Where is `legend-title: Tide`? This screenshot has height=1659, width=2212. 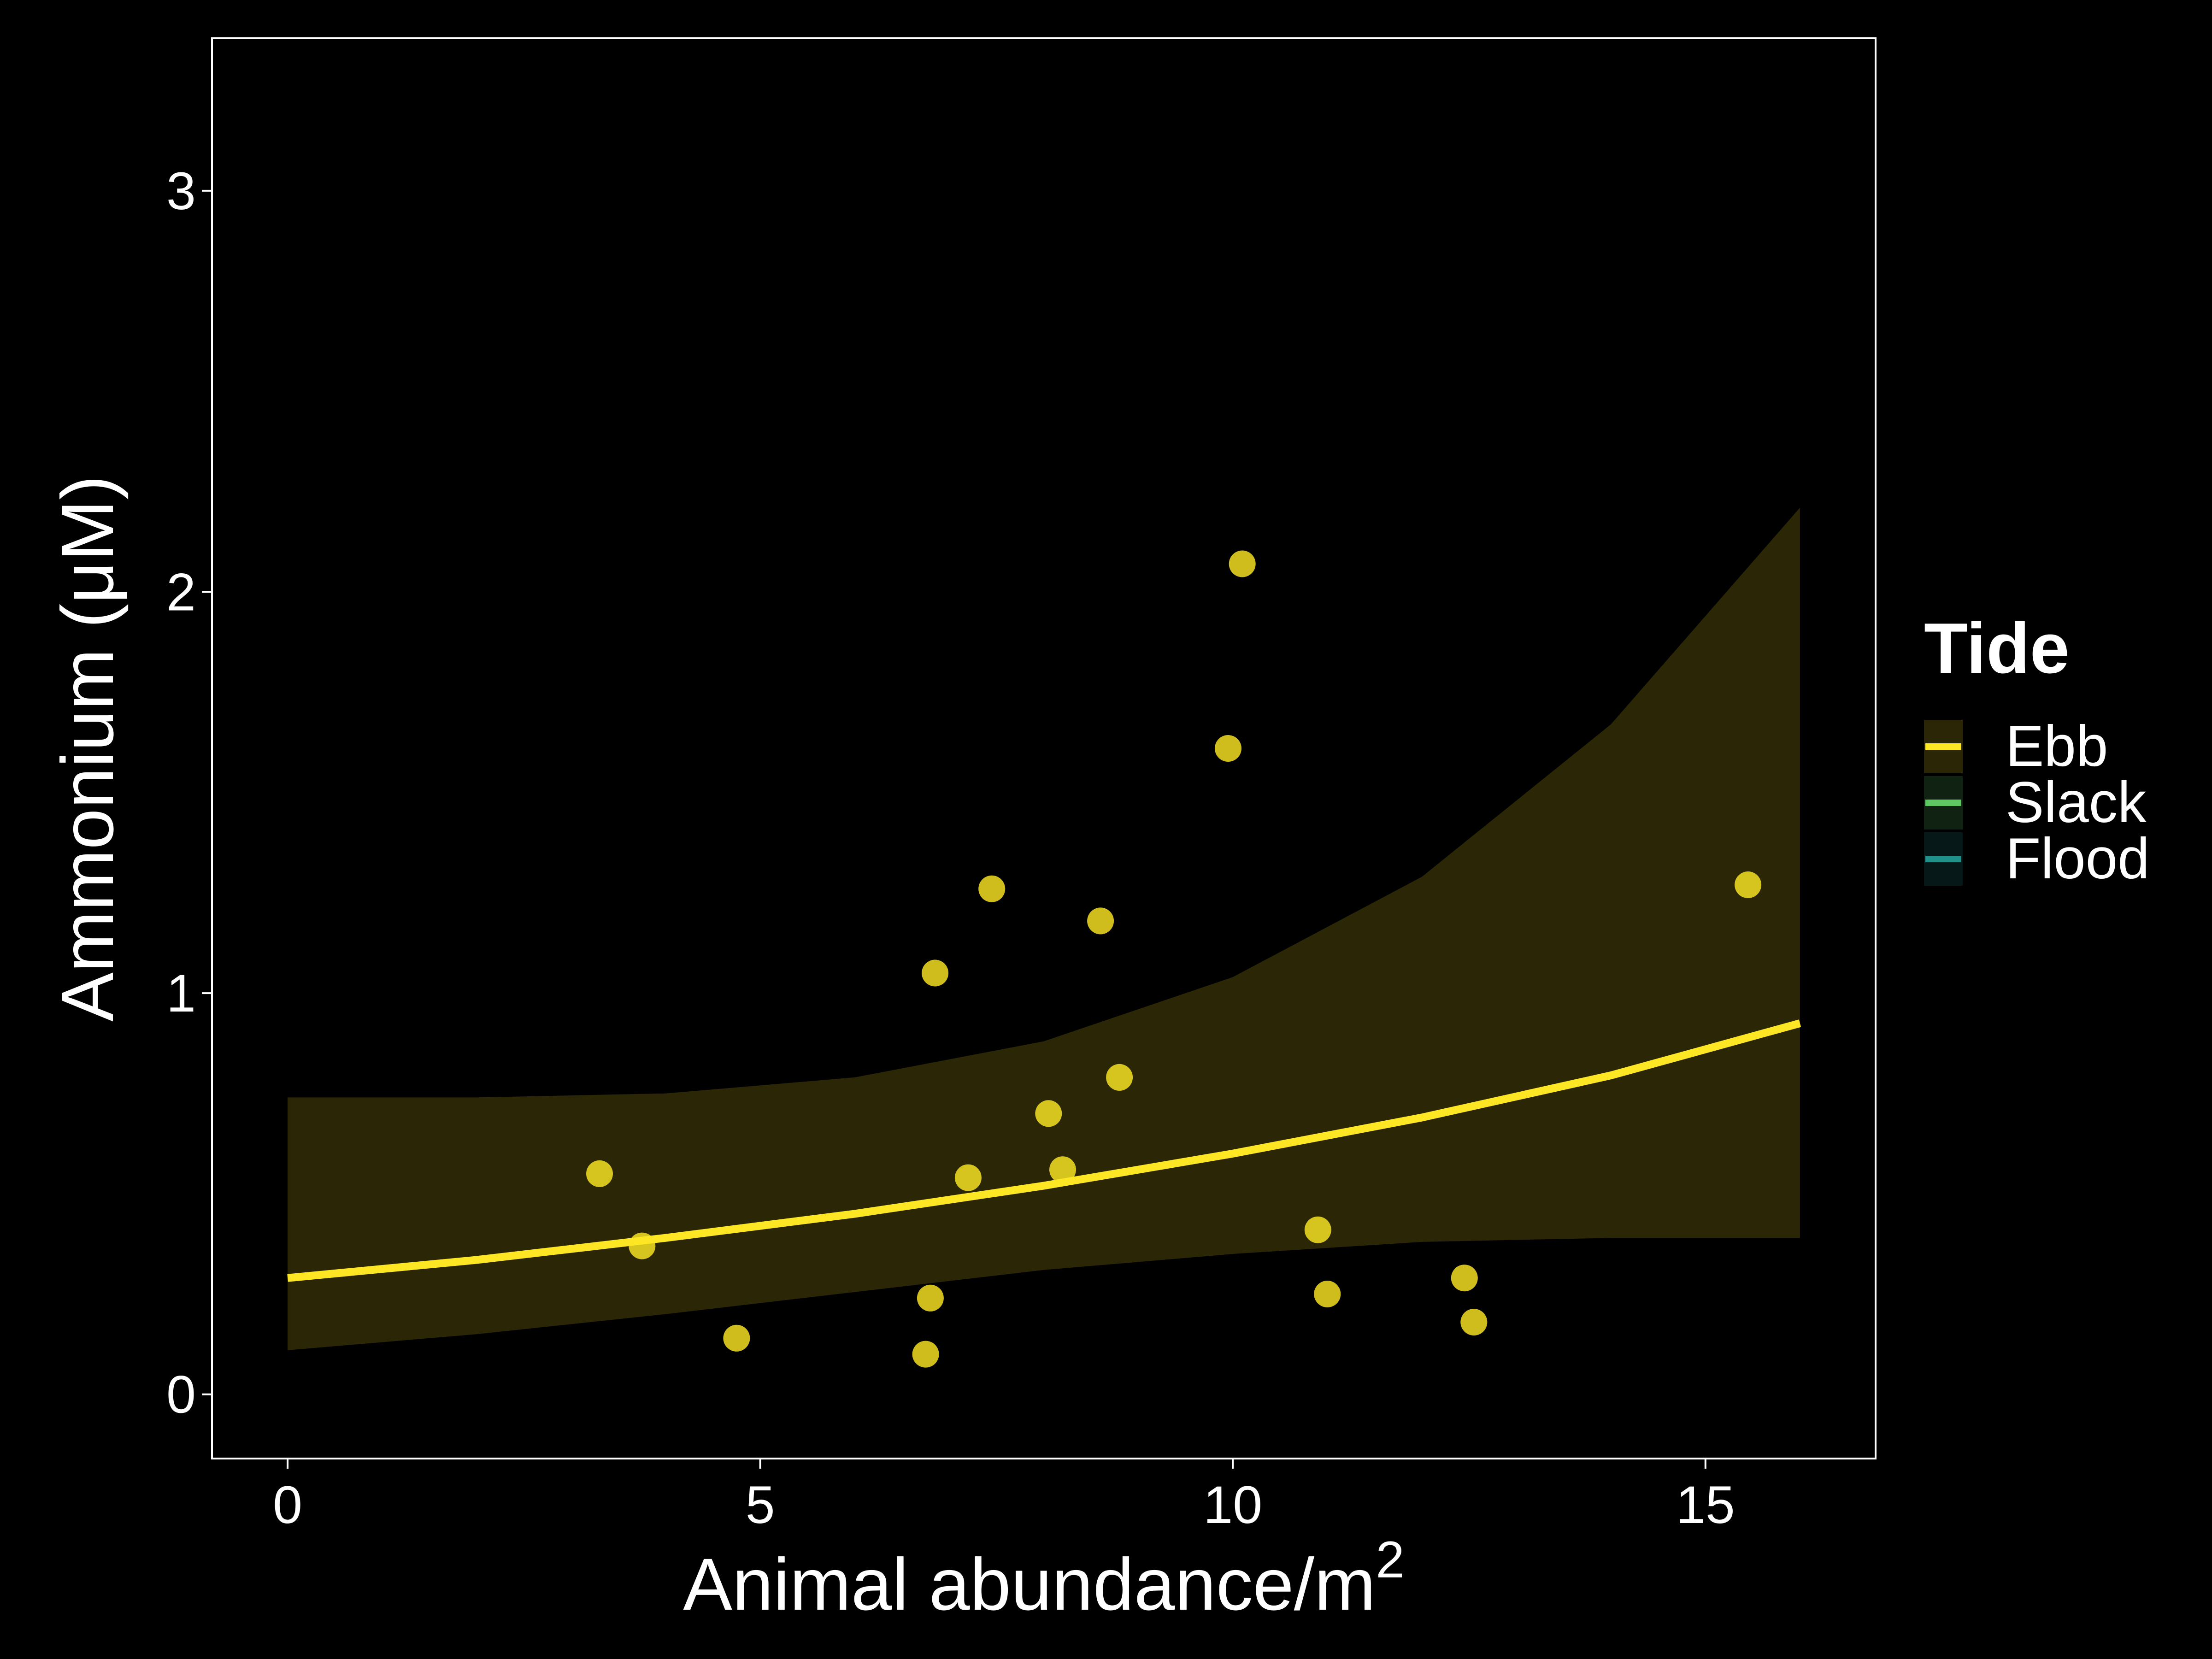
legend-title: Tide is located at coordinates (1997, 648).